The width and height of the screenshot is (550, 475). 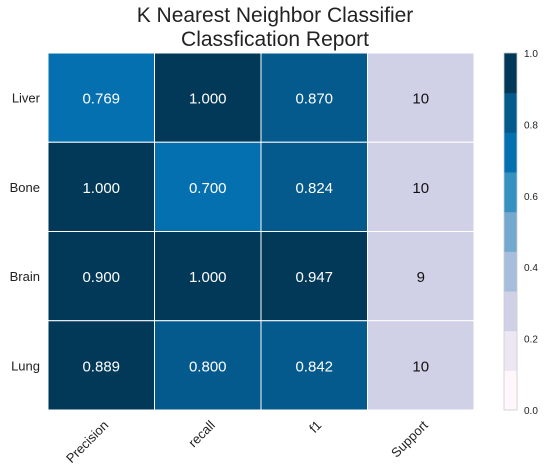 I want to click on cell-label-bone-precision: 1.000, so click(x=101, y=188).